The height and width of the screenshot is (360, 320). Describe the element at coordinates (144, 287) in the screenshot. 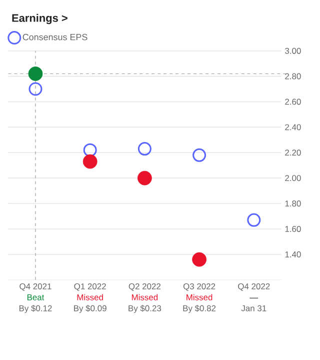

I see `x-tick-label: Q2 2022` at that location.